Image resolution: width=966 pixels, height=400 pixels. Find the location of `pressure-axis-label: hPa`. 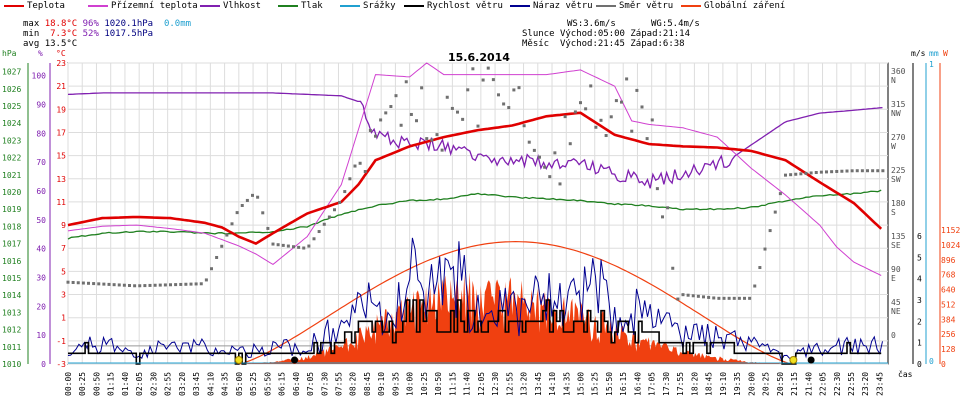

pressure-axis-label: hPa is located at coordinates (9, 53).